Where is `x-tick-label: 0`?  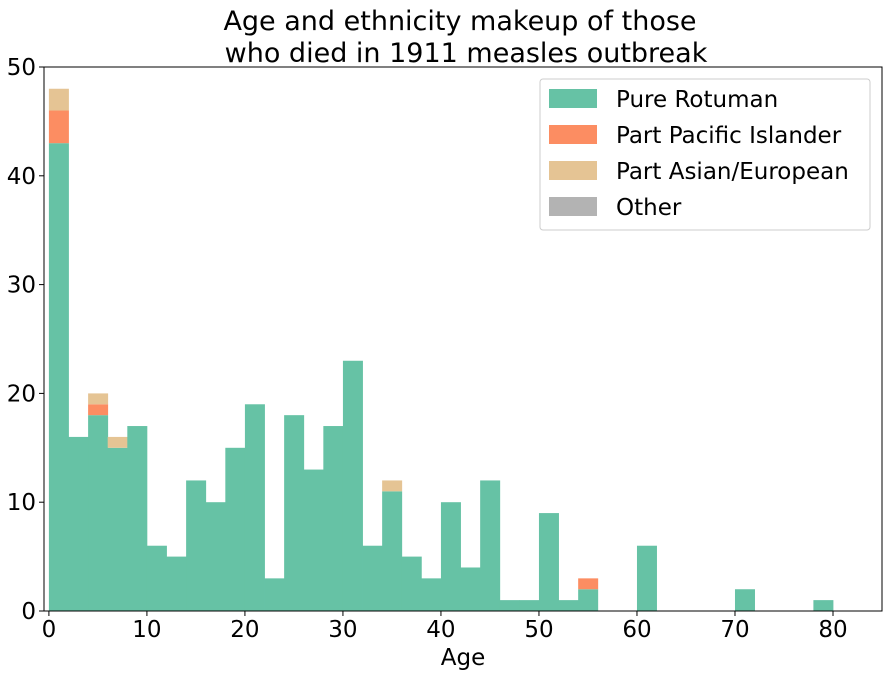
x-tick-label: 0 is located at coordinates (49, 630).